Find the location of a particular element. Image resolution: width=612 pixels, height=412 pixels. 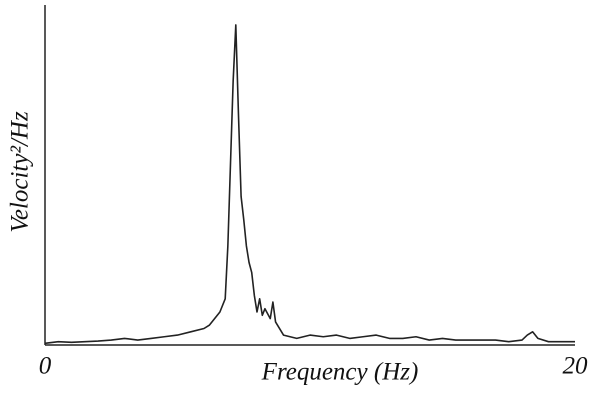

x-tick-label: 0 is located at coordinates (45, 366).